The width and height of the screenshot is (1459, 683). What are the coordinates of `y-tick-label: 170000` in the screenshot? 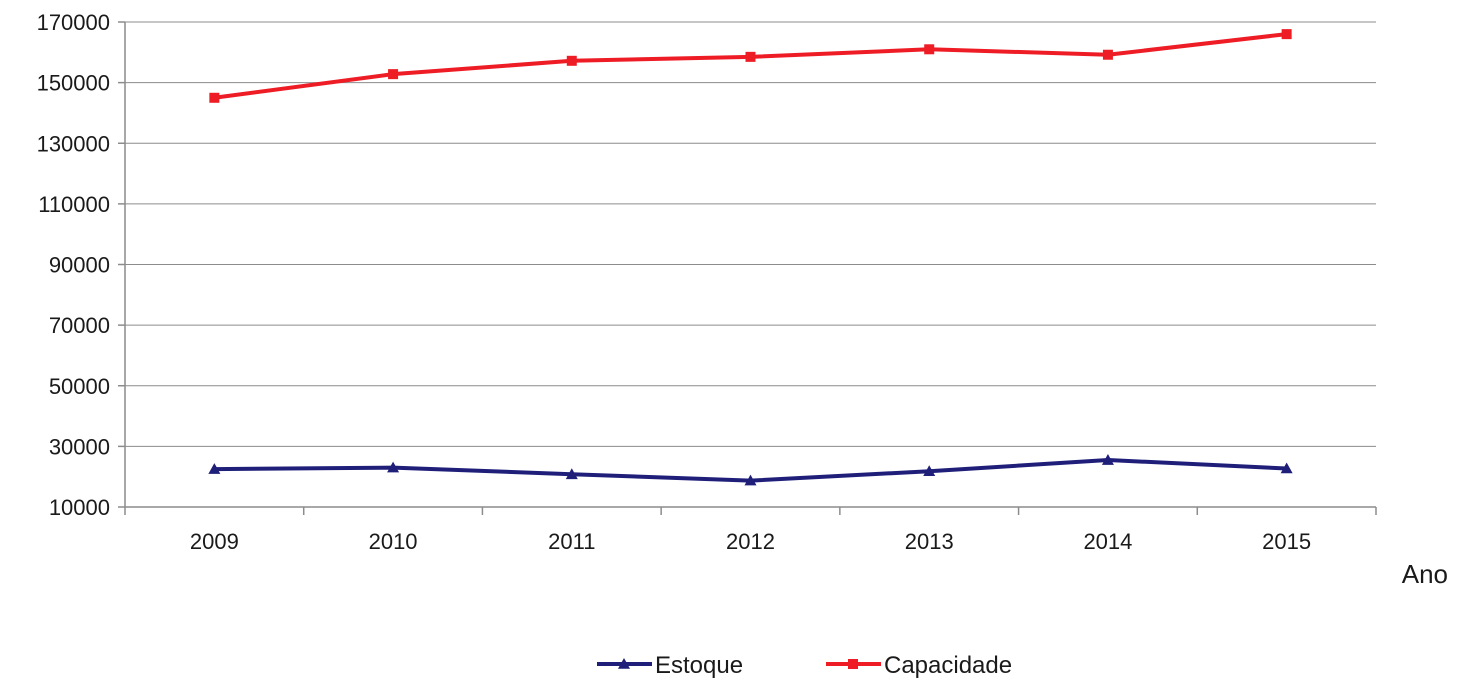 It's located at (73, 22).